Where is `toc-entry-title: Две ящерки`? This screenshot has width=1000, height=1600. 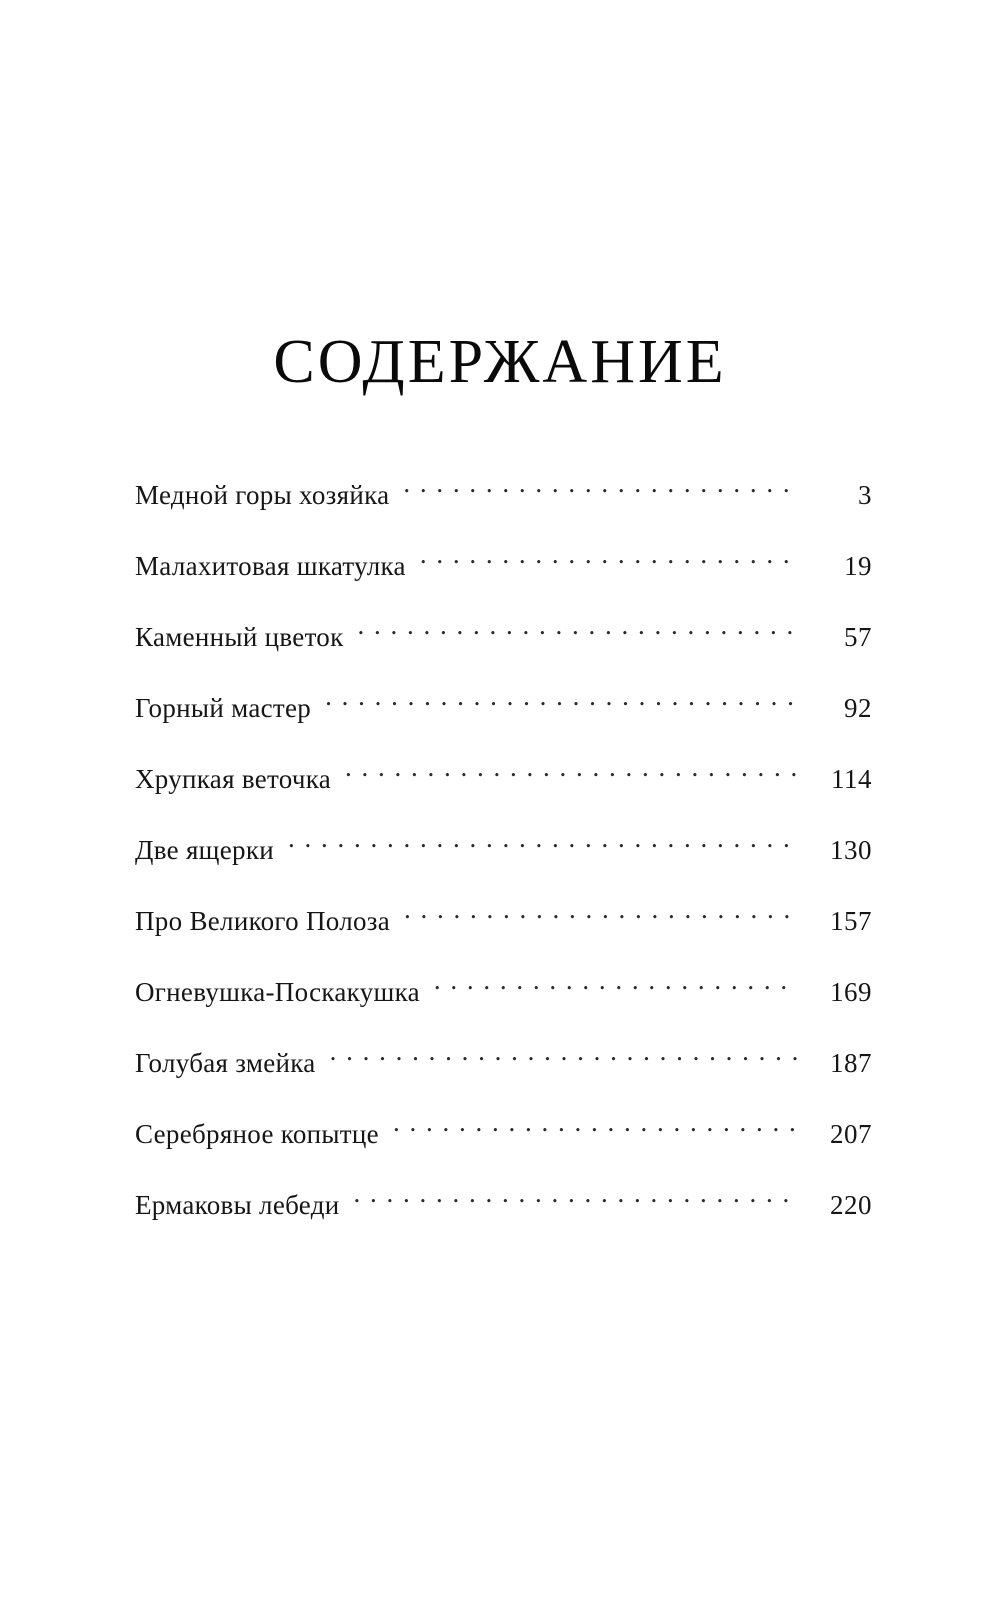 toc-entry-title: Две ящерки is located at coordinates (205, 850).